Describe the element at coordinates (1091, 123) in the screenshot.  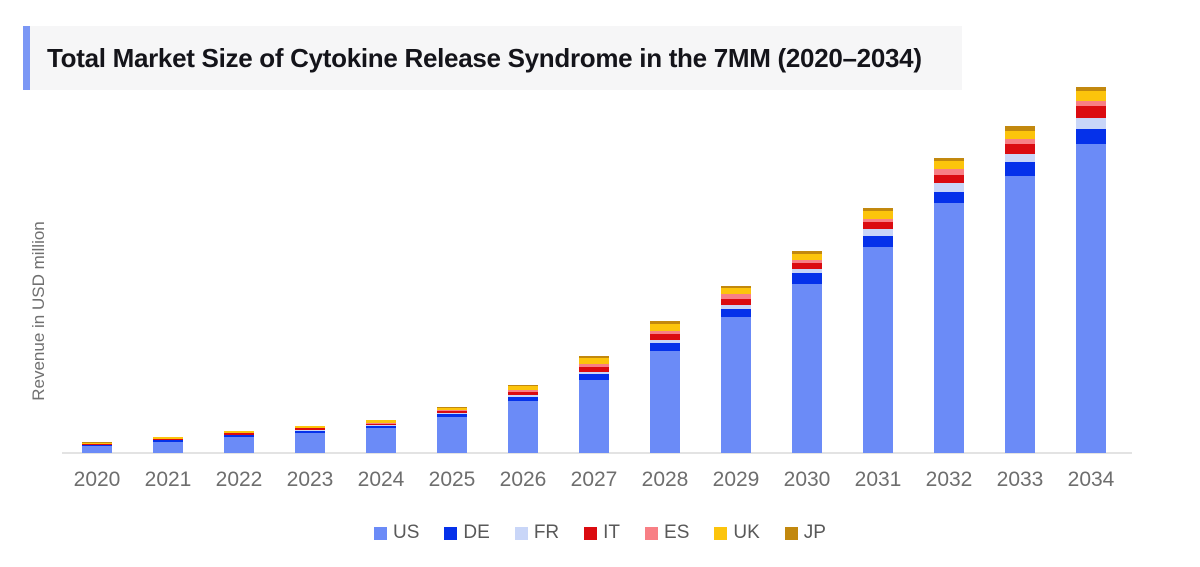
I see `bar-segment-fr-2034` at that location.